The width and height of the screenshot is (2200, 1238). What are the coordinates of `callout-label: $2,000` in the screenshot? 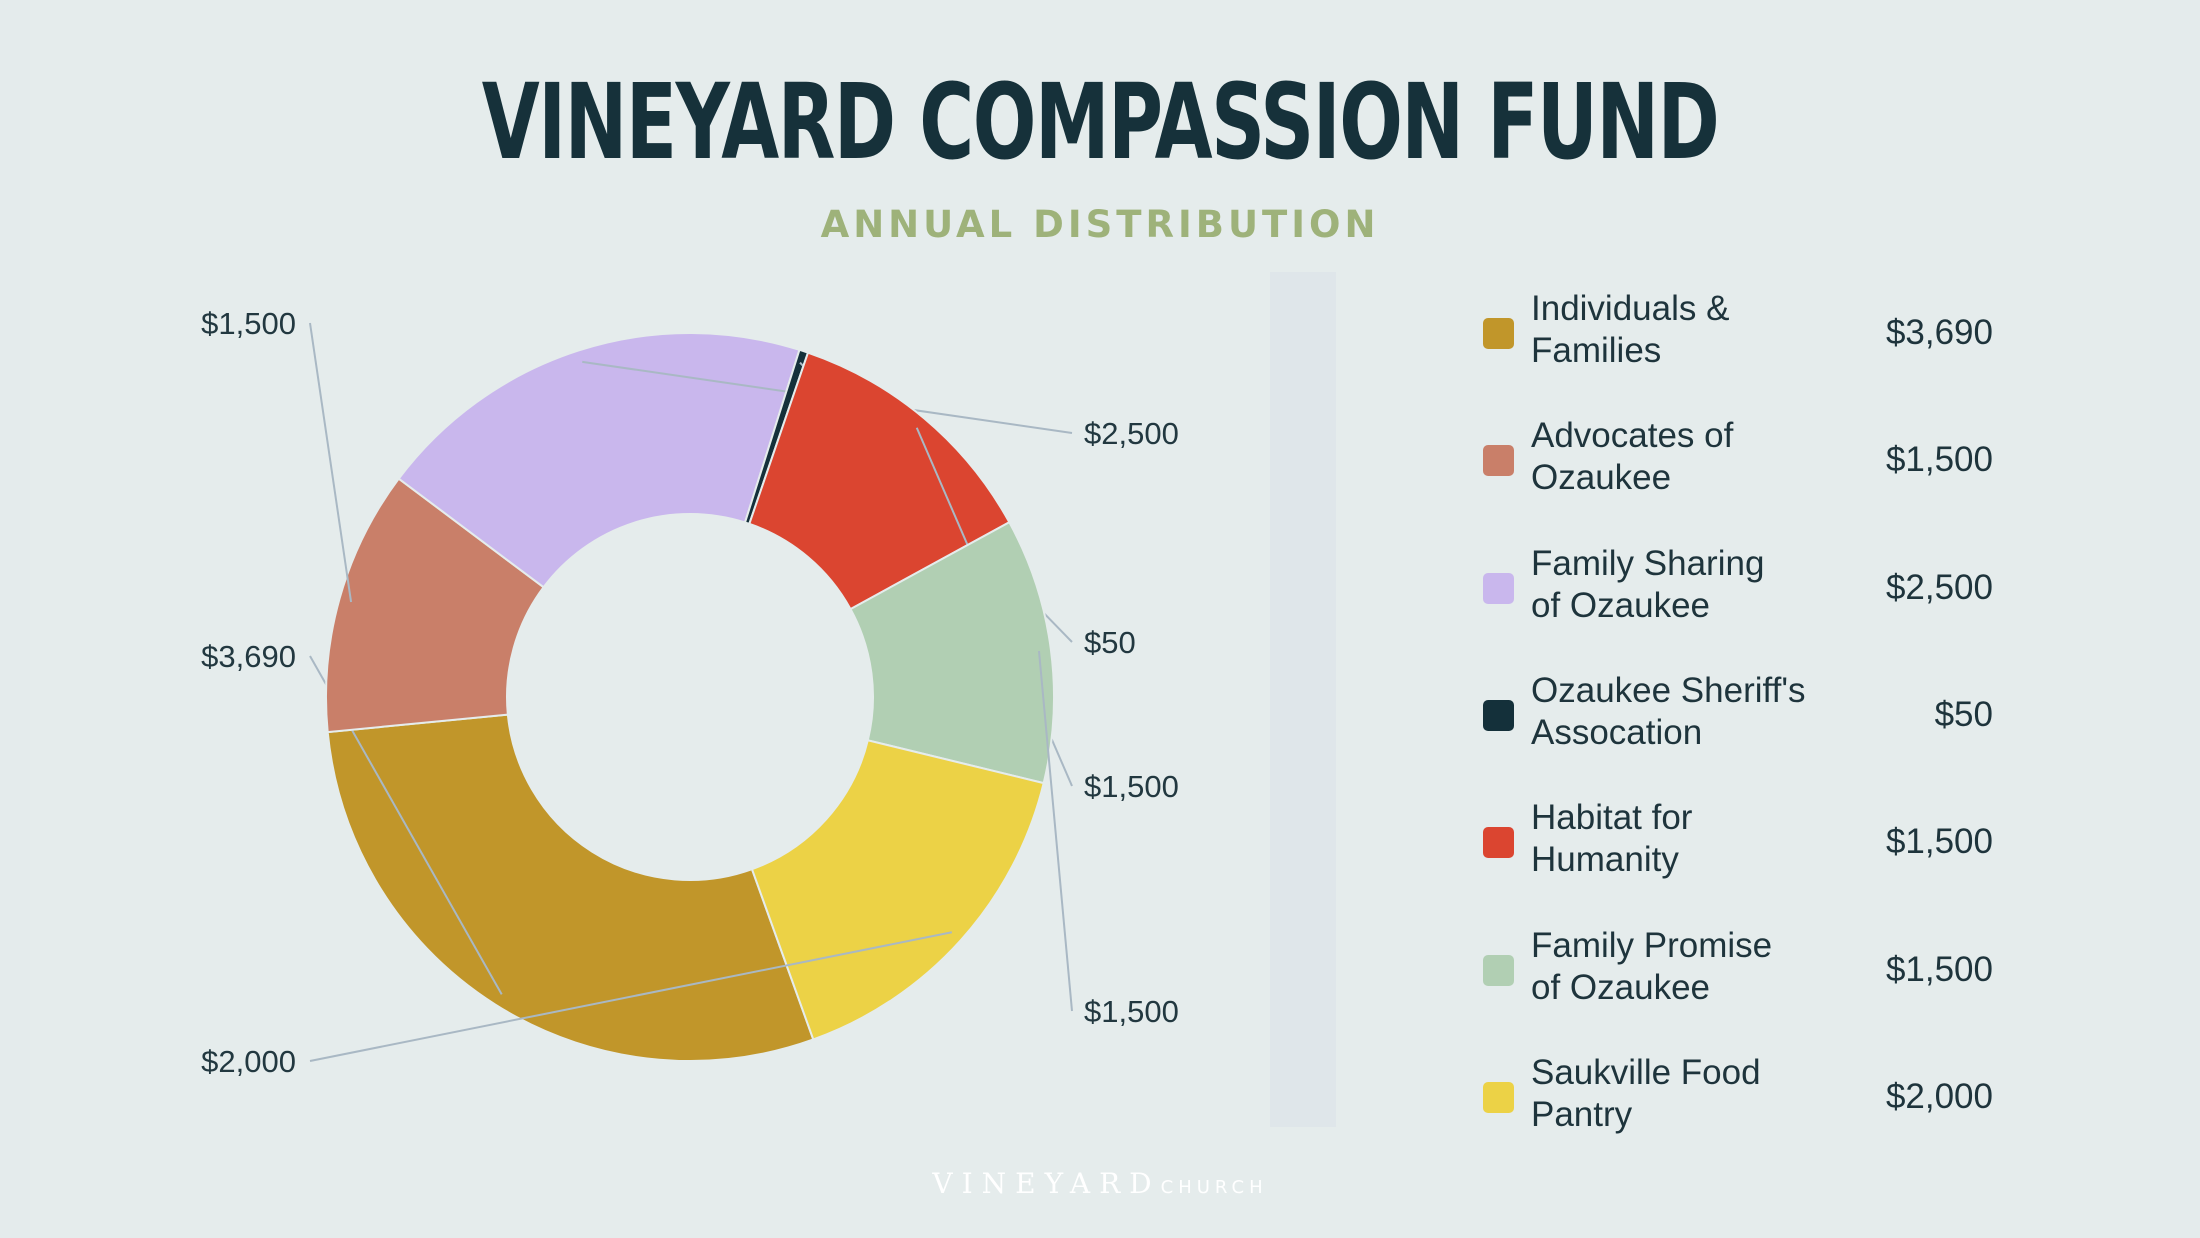 It's located at (248, 1061).